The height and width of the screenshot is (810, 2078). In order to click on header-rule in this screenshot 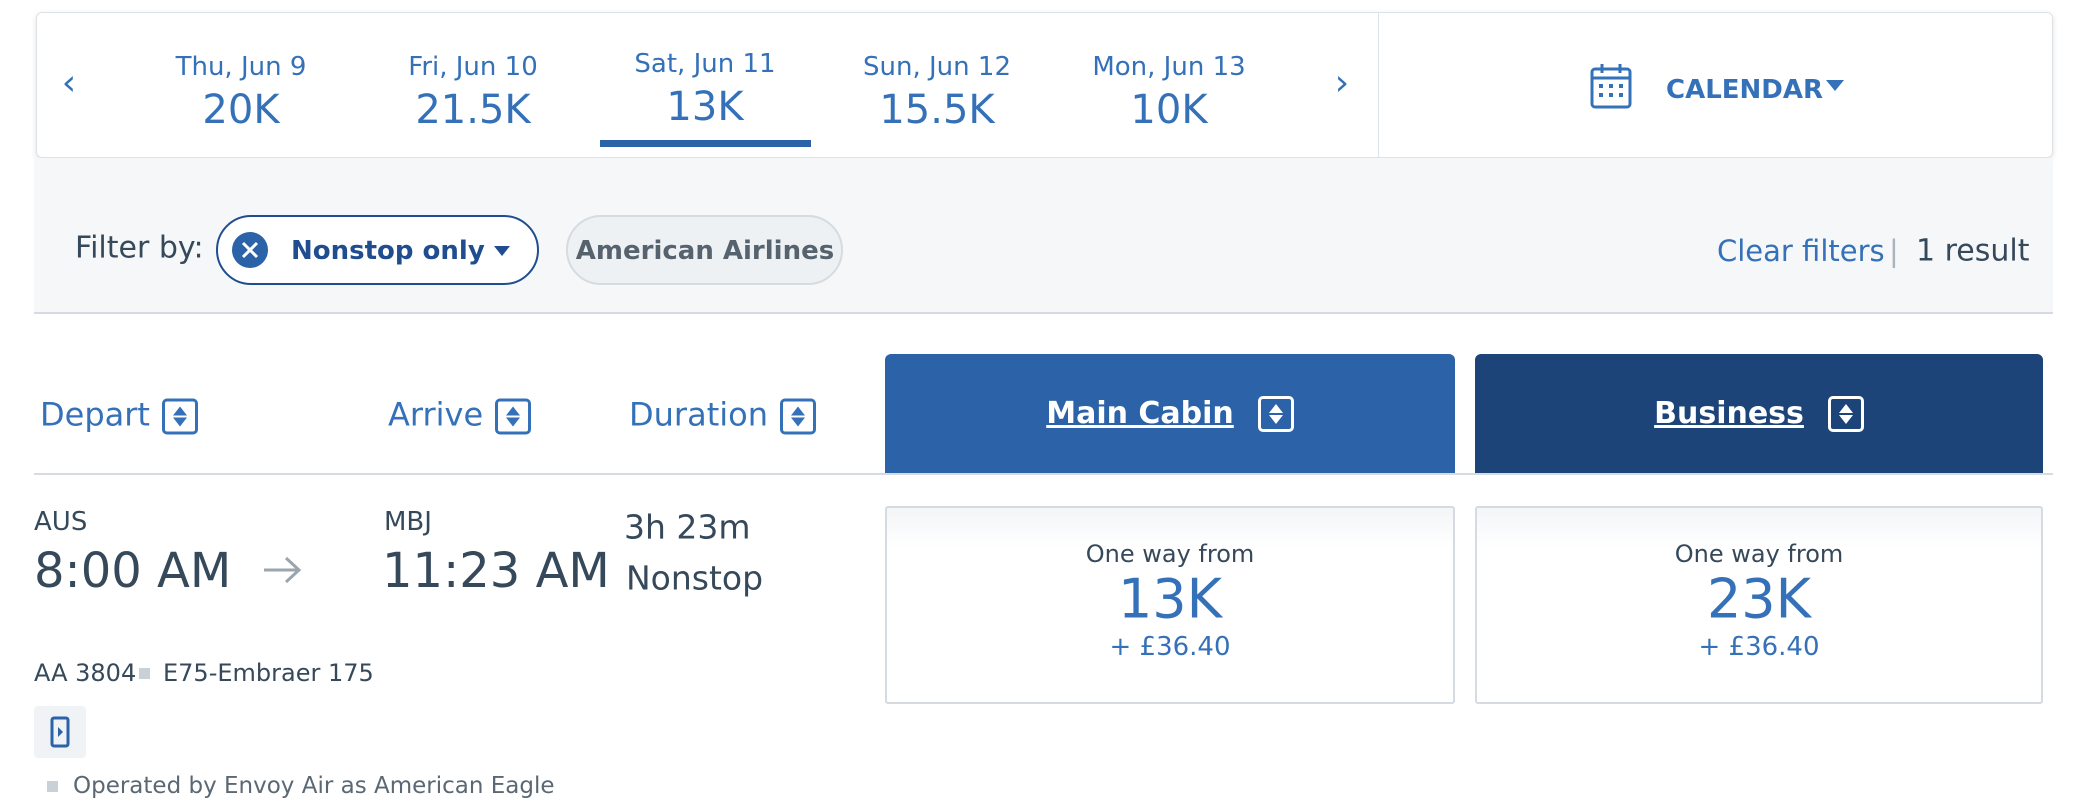, I will do `click(1043, 474)`.